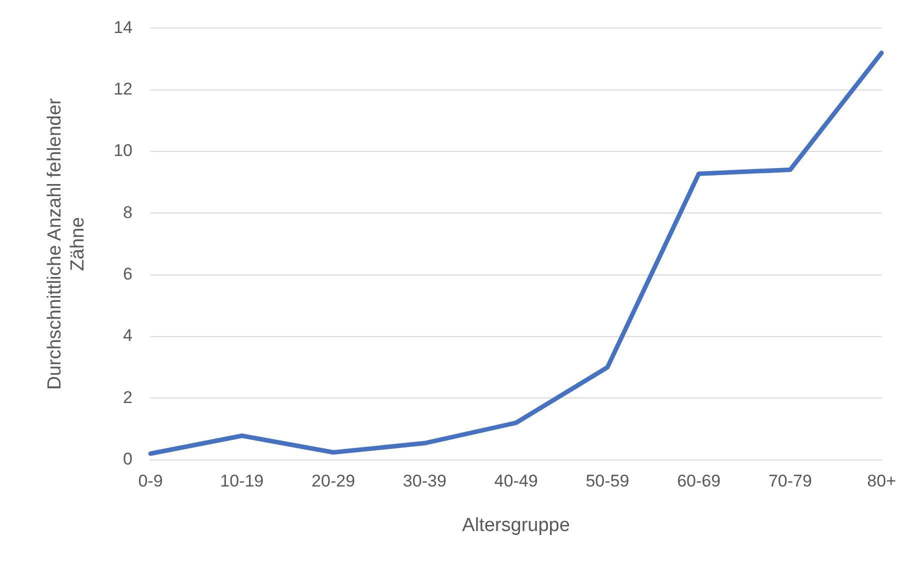  I want to click on x-tick-label: 50-59, so click(608, 481).